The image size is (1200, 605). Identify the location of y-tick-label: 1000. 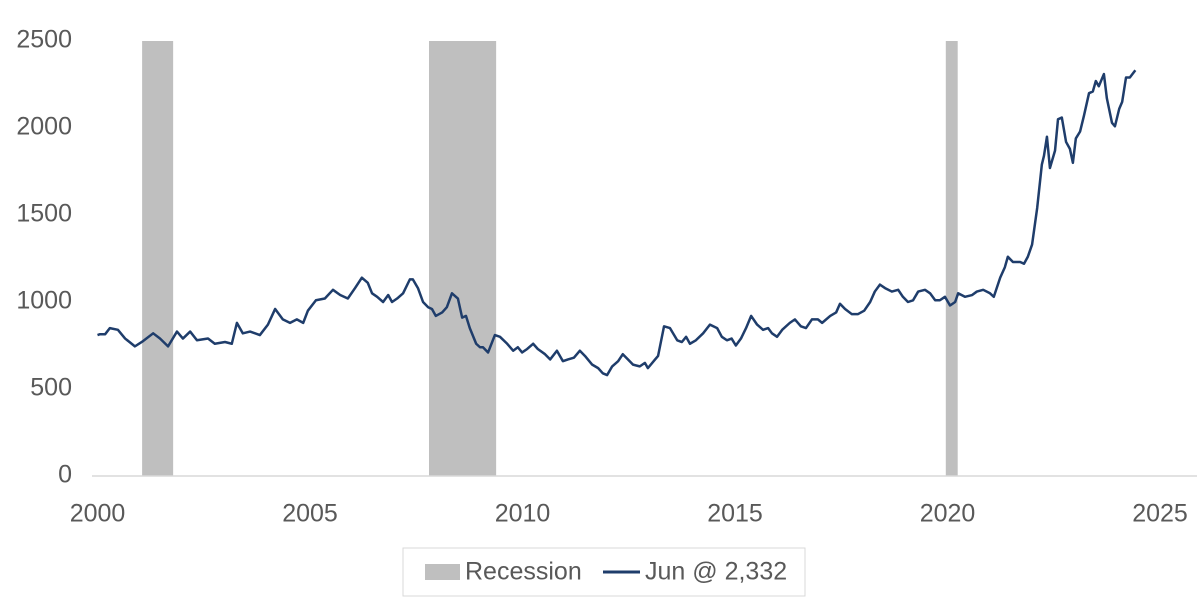
(44, 301).